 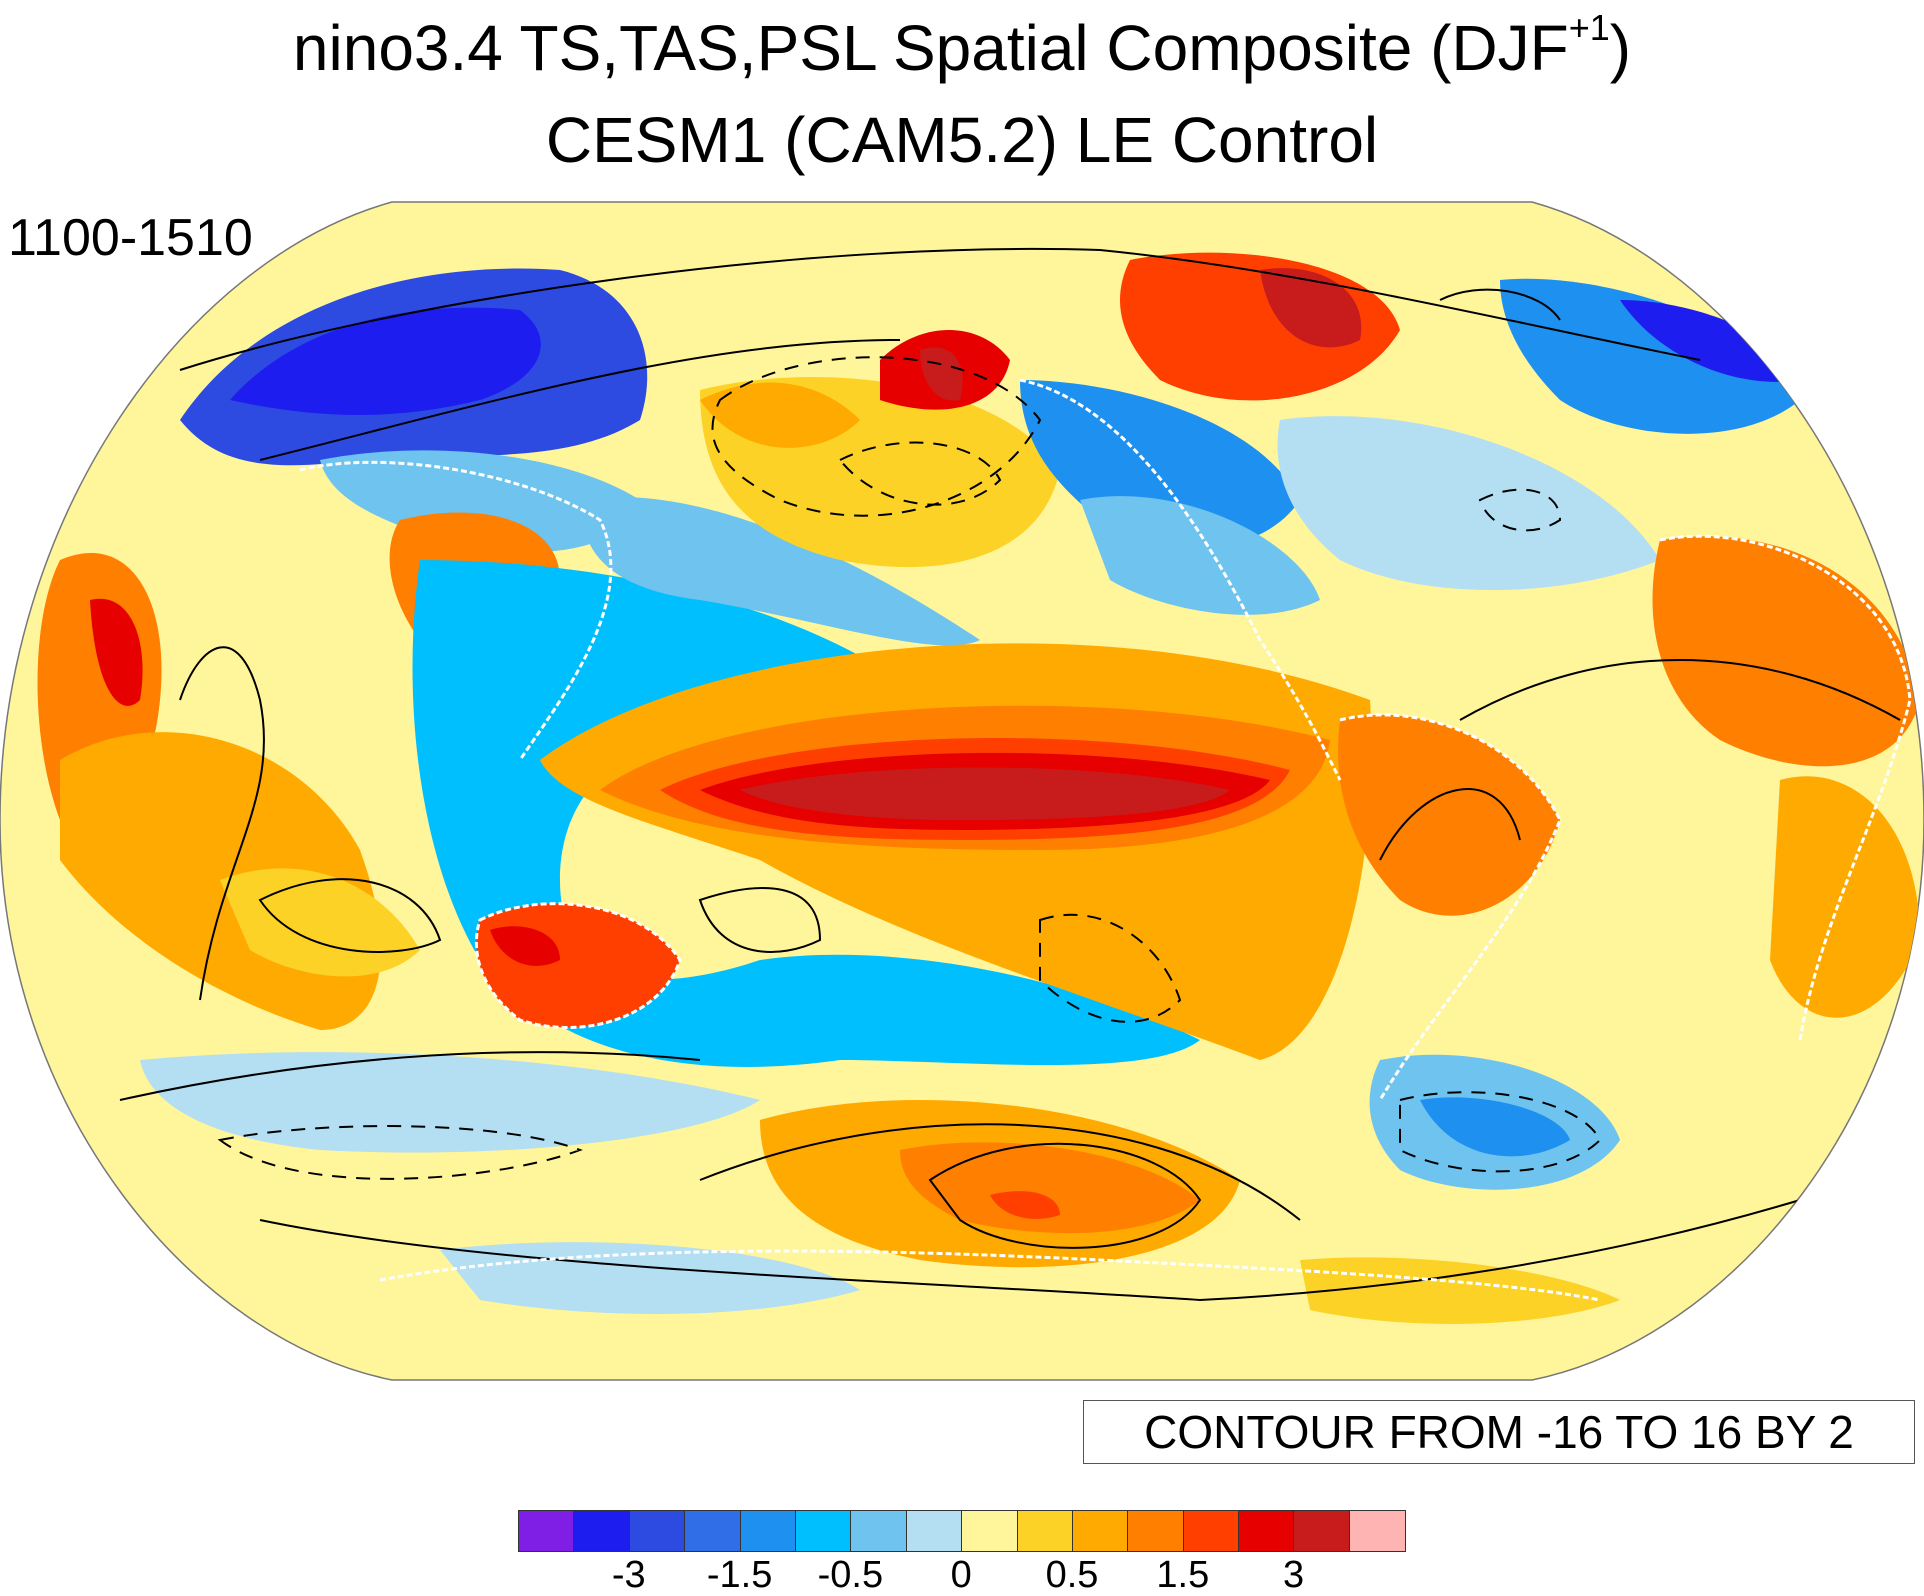 I want to click on anomaly-europe-cold, so click(x=1650, y=356).